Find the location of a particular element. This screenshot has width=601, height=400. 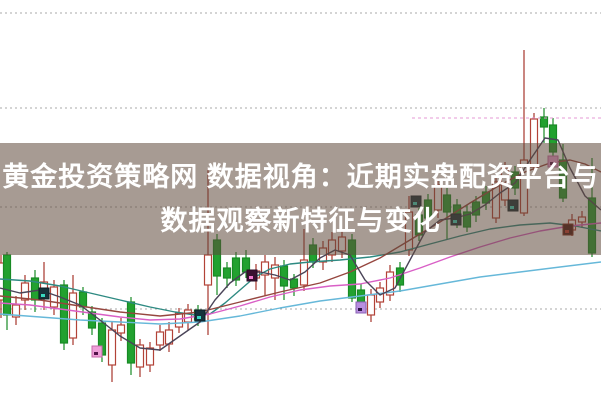

signal-marker-darkpink is located at coordinates (252, 275).